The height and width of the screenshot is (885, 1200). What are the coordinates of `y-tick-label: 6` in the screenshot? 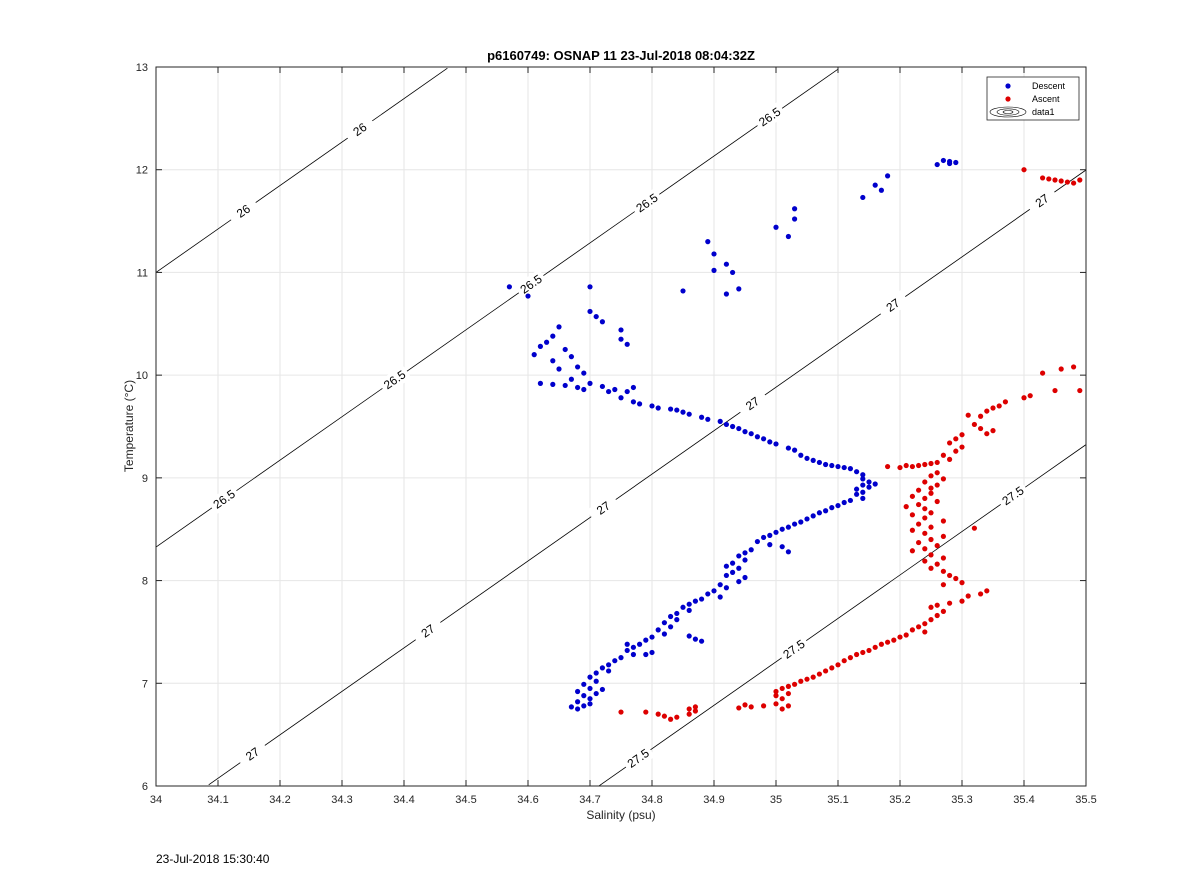 It's located at (145, 787).